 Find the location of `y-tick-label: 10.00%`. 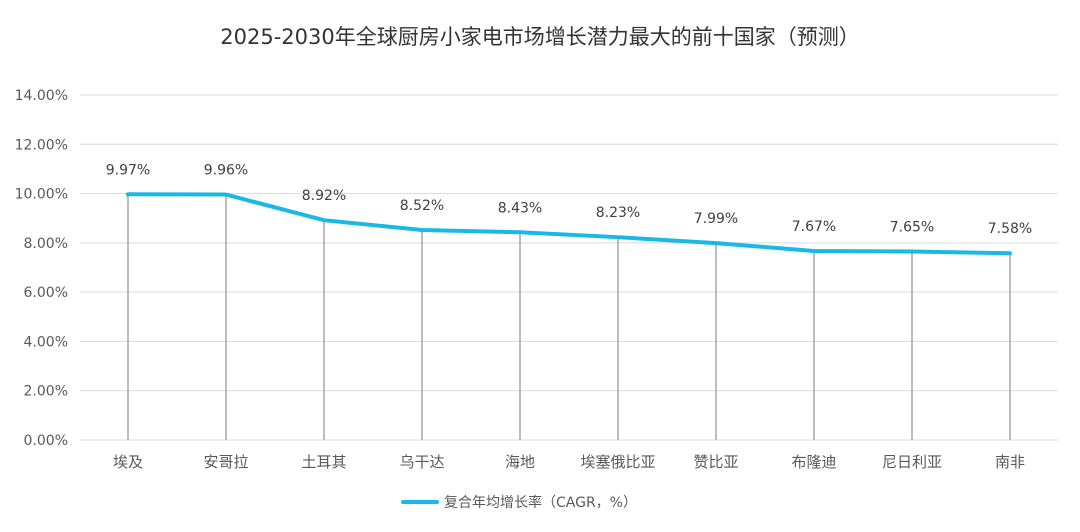

y-tick-label: 10.00% is located at coordinates (41, 195).